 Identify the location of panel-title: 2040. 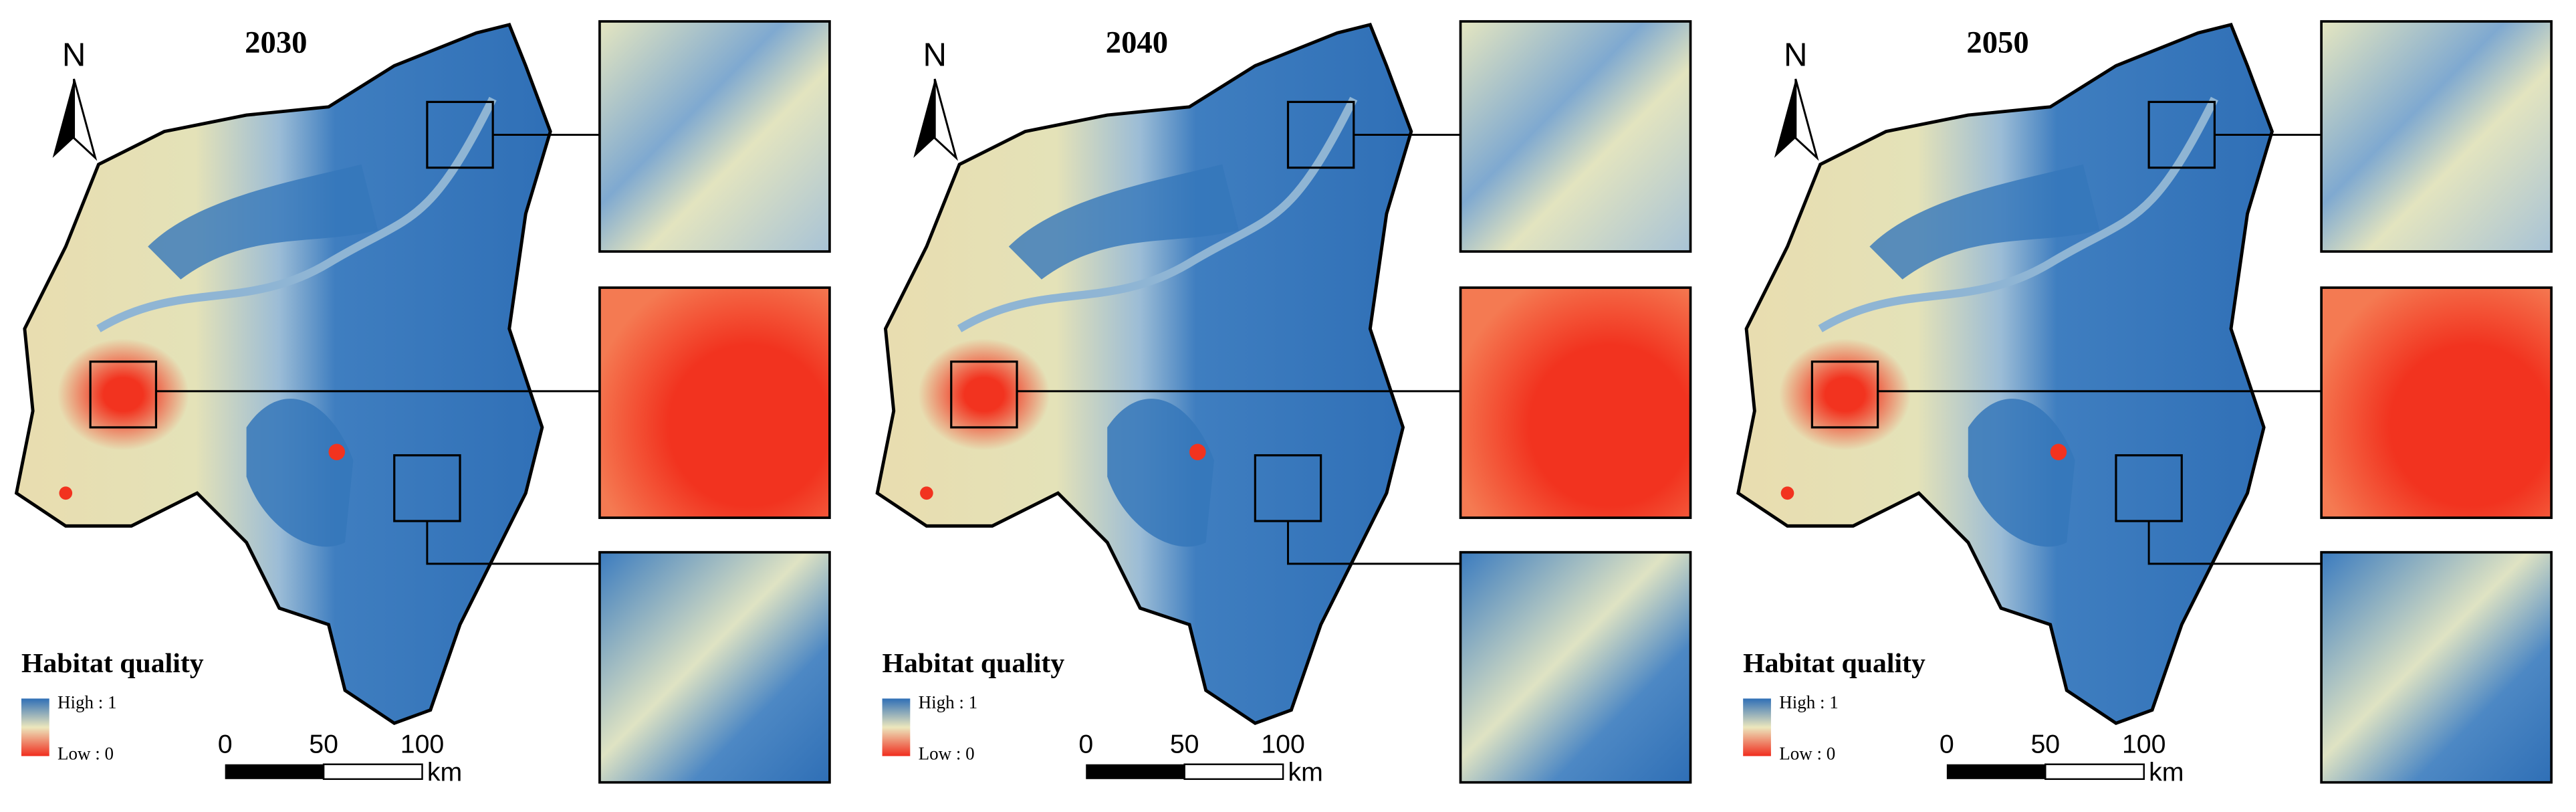
(1137, 42).